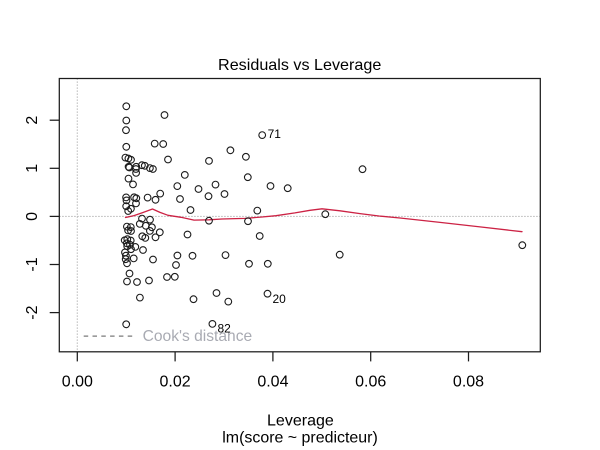  I want to click on svg-text: 0.06, so click(370, 381).